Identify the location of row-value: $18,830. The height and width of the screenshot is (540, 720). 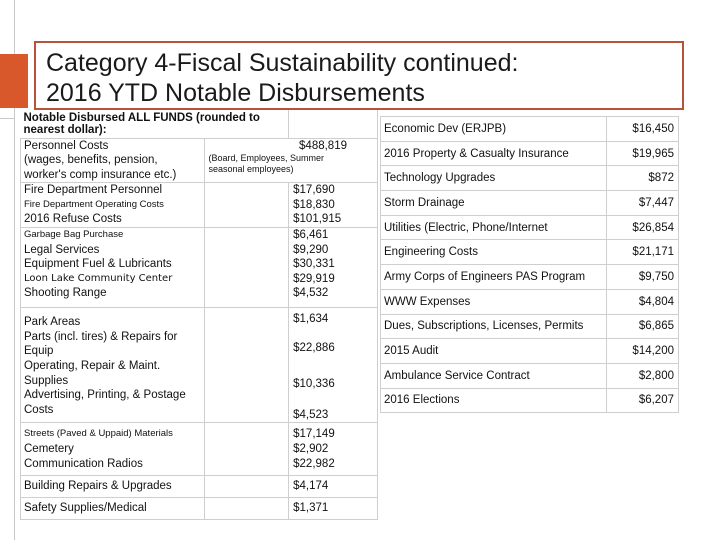
(314, 204).